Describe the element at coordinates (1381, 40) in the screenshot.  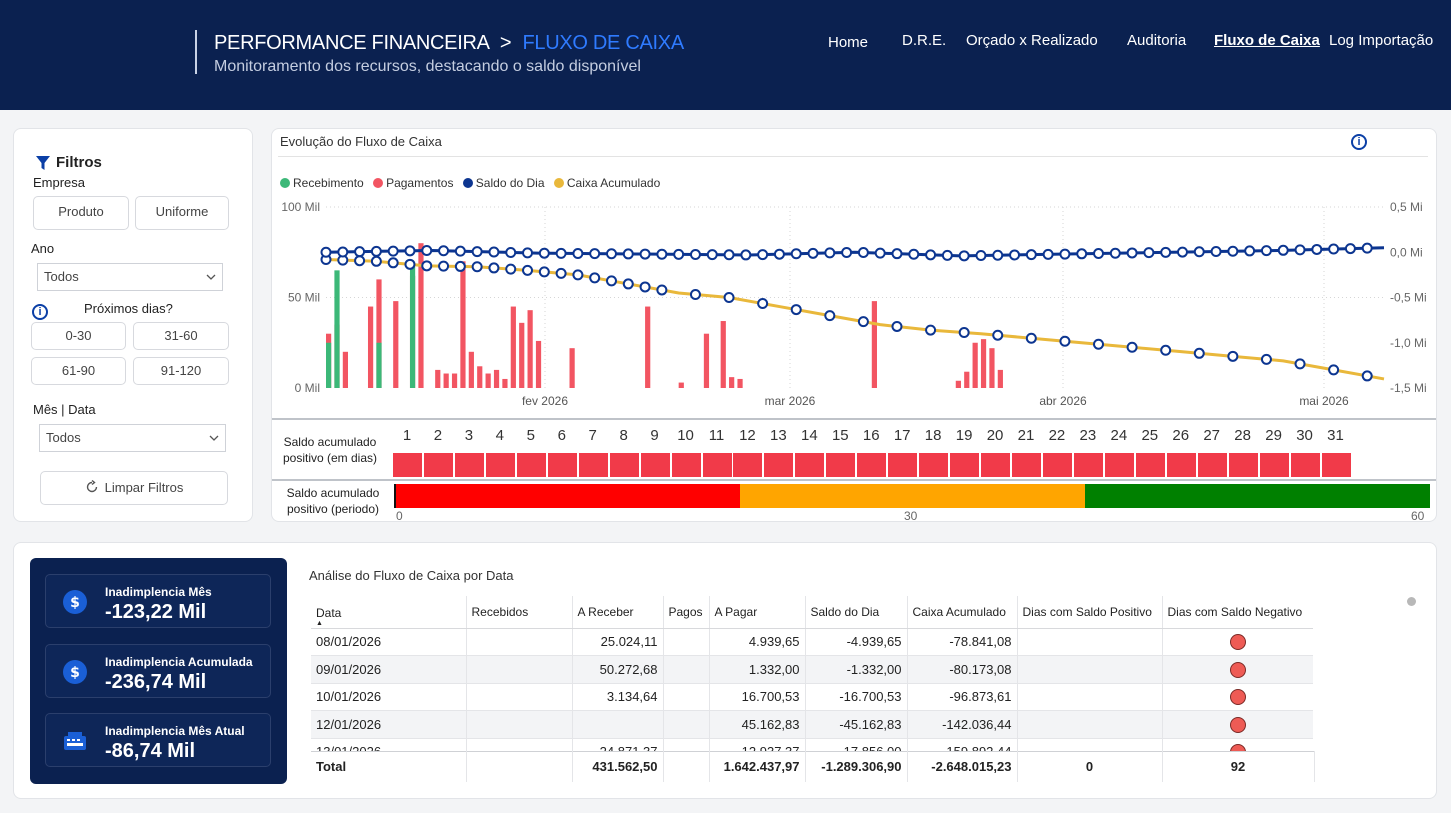
I see `nav-log-importacao: Log Importação` at that location.